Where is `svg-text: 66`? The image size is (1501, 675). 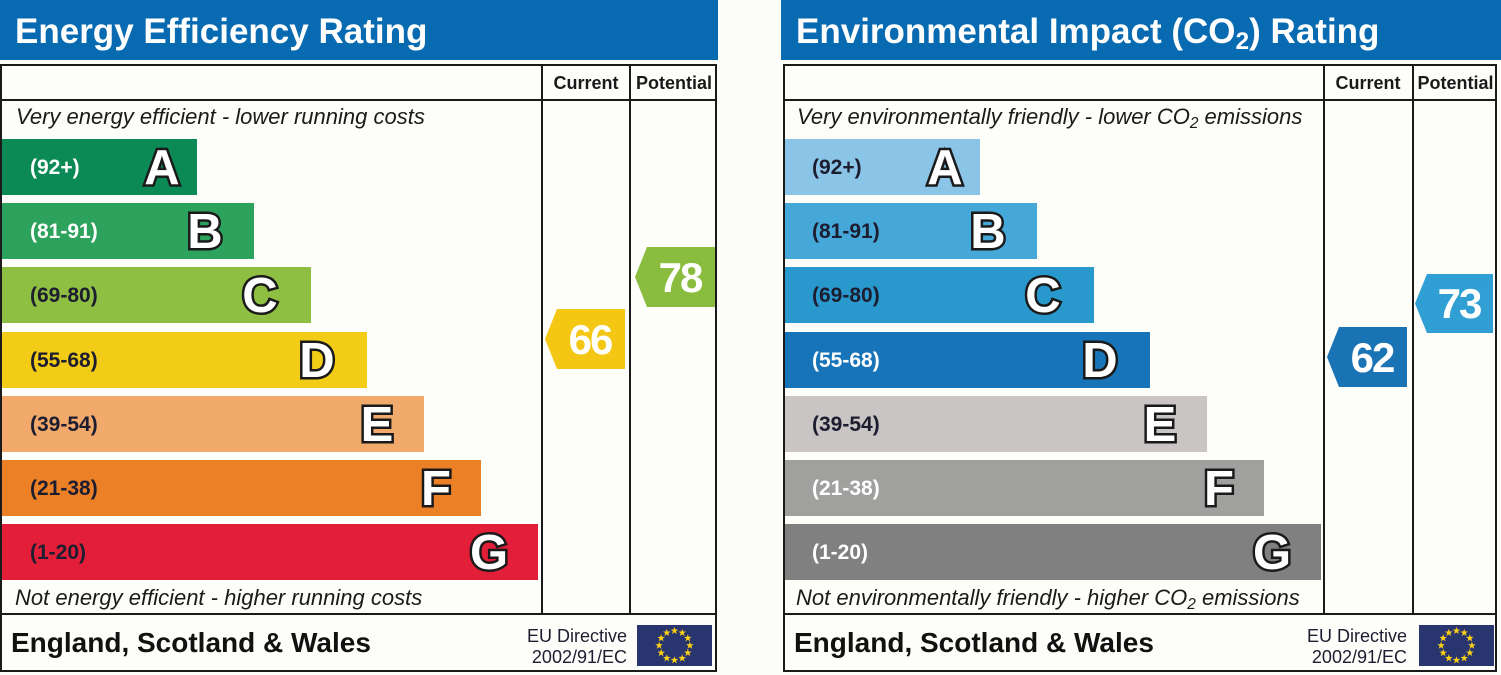 svg-text: 66 is located at coordinates (590, 339).